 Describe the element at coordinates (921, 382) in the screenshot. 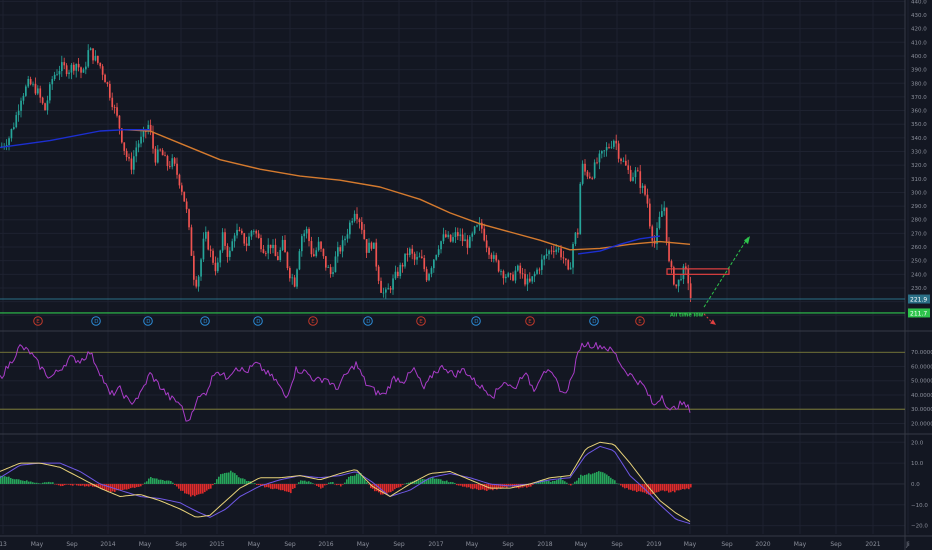

I see `rsi-tick-label: 50.0000` at that location.